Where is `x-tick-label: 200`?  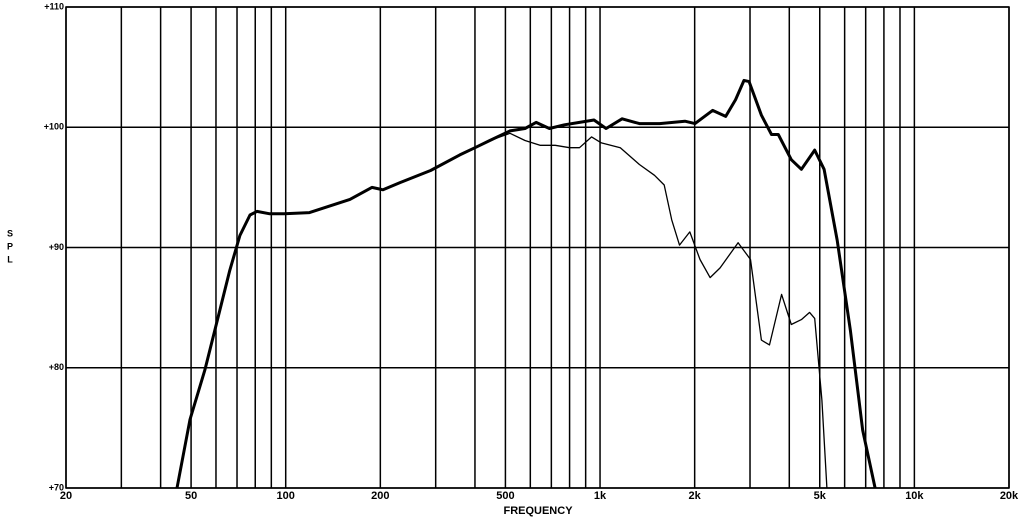
x-tick-label: 200 is located at coordinates (380, 496).